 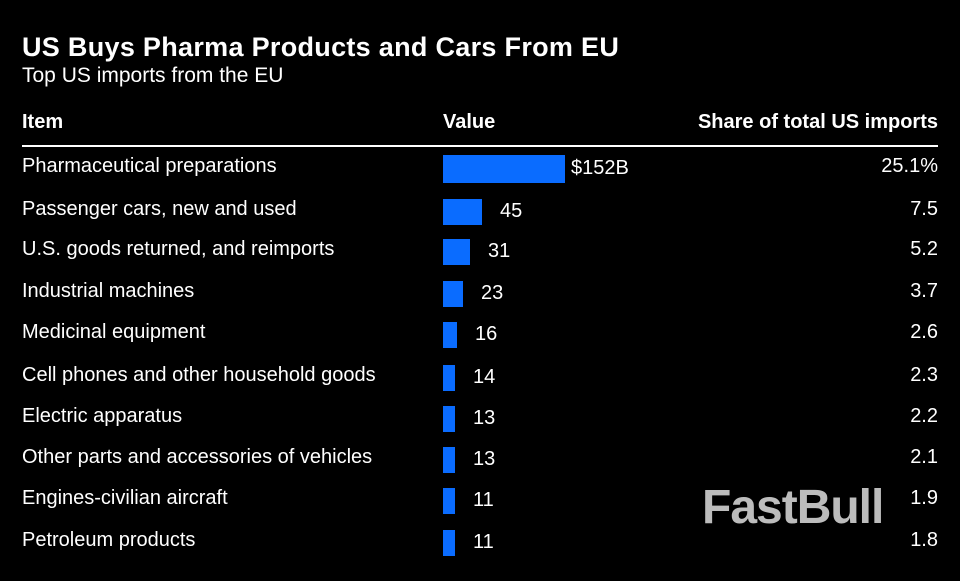 I want to click on share-value: 1.9, so click(x=924, y=498).